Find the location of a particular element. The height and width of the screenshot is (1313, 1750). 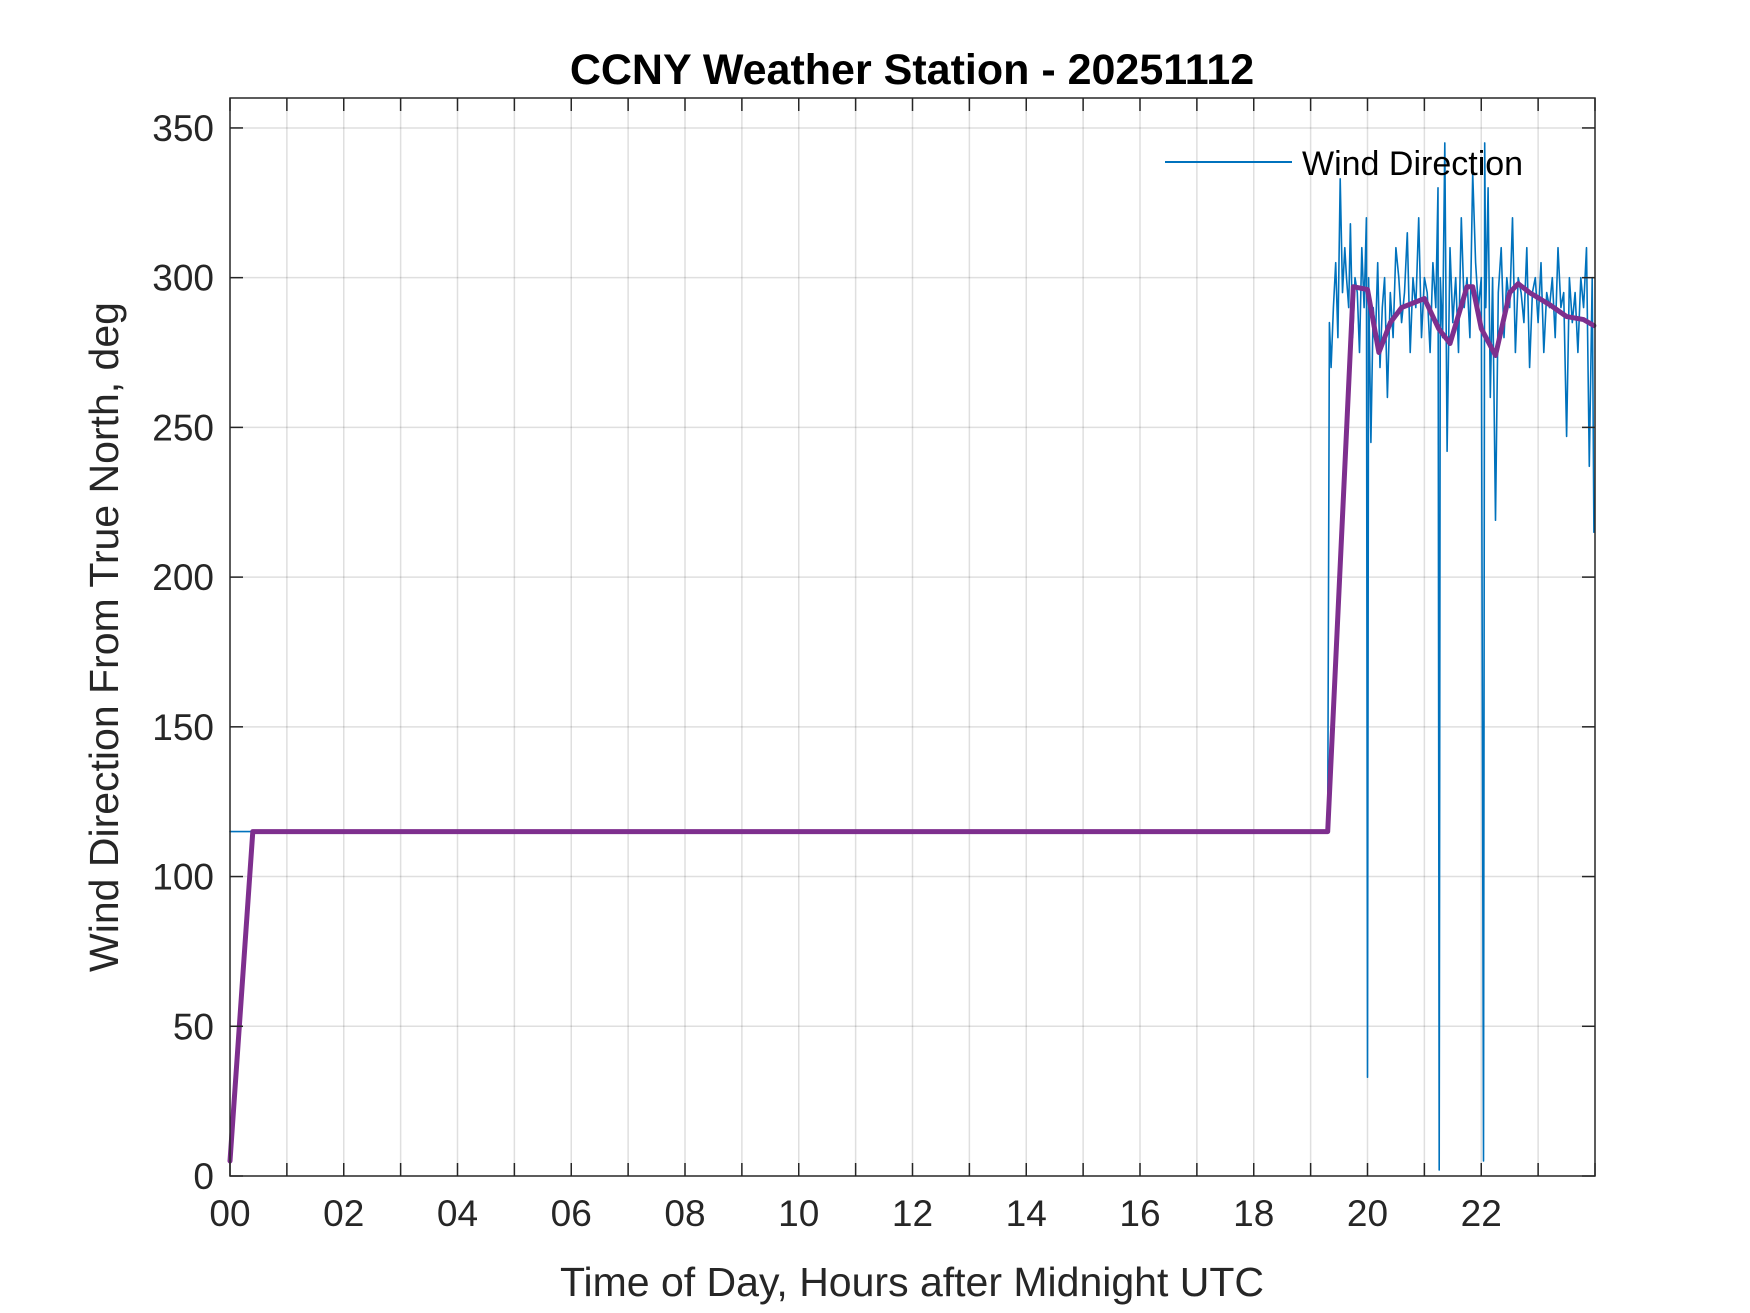

x-tick-label: 20 is located at coordinates (1367, 1213).